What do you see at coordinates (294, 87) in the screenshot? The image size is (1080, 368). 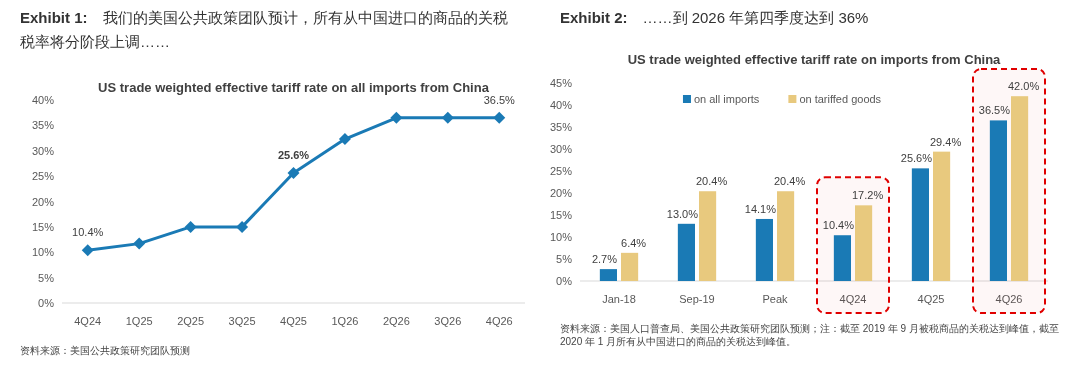 I see `chart-subtitle: US trade weighted effective tariff rate on all imports from China` at bounding box center [294, 87].